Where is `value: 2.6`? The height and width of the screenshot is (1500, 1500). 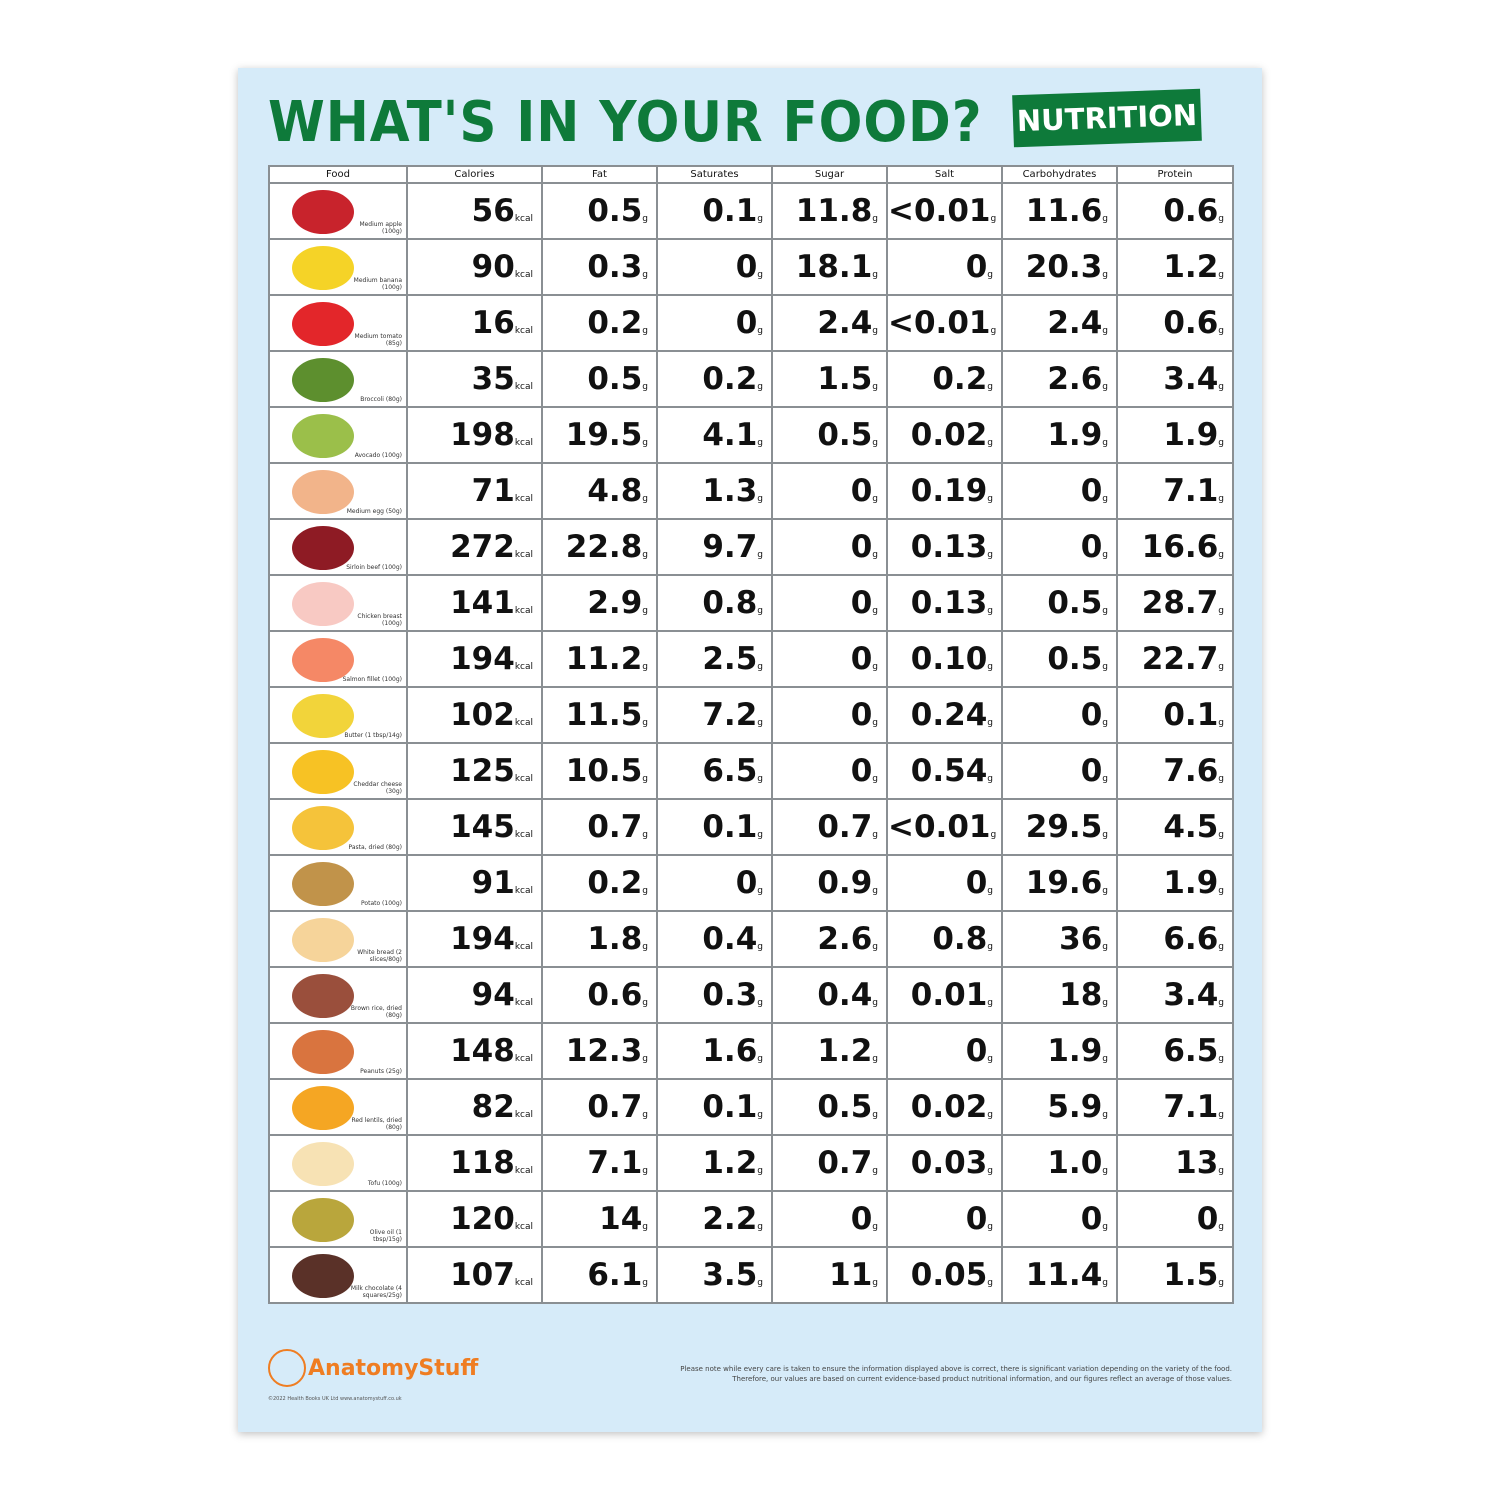
value: 2.6 is located at coordinates (845, 939).